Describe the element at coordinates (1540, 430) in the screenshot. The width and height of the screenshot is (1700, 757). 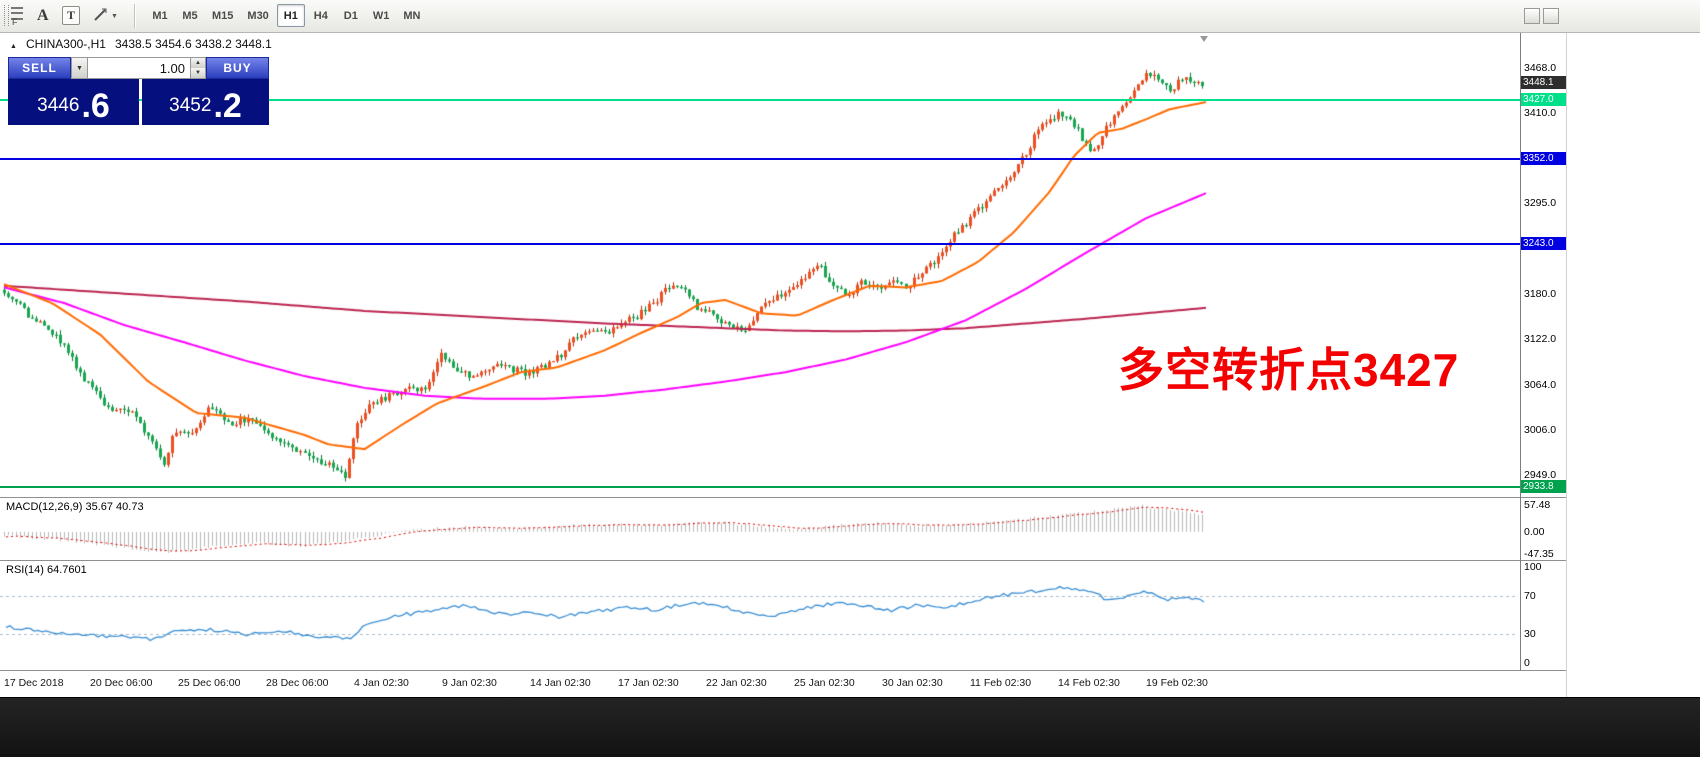
I see `price-axis-label: 3006.0` at that location.